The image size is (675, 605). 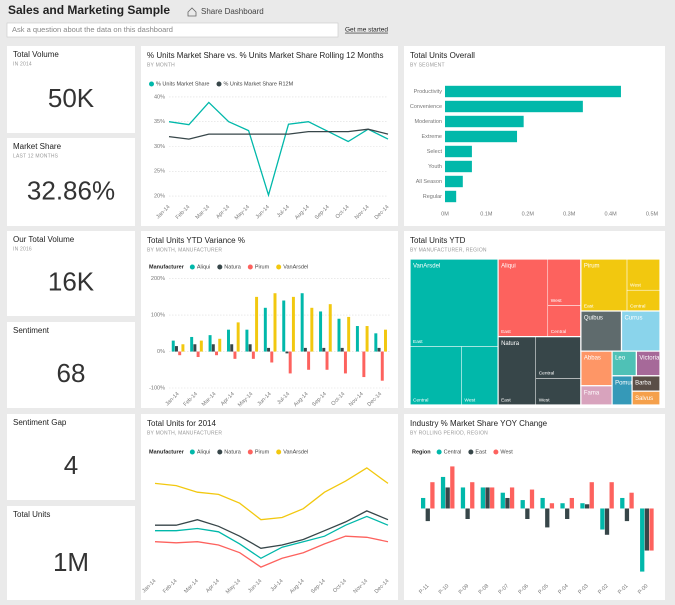 What do you see at coordinates (506, 452) in the screenshot?
I see `legend-label: West` at bounding box center [506, 452].